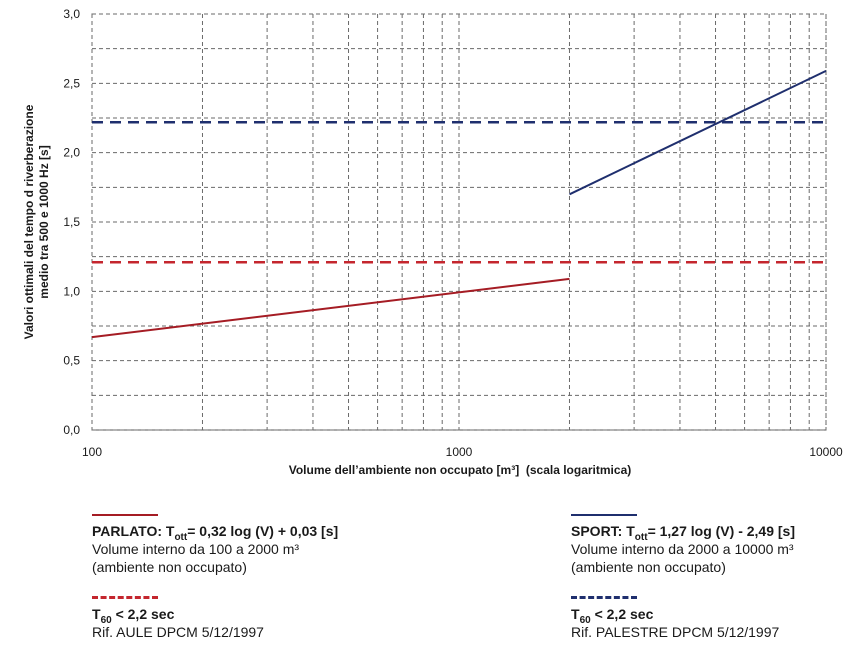 The height and width of the screenshot is (654, 865). I want to click on y-tick-label: 3,0, so click(71, 14).